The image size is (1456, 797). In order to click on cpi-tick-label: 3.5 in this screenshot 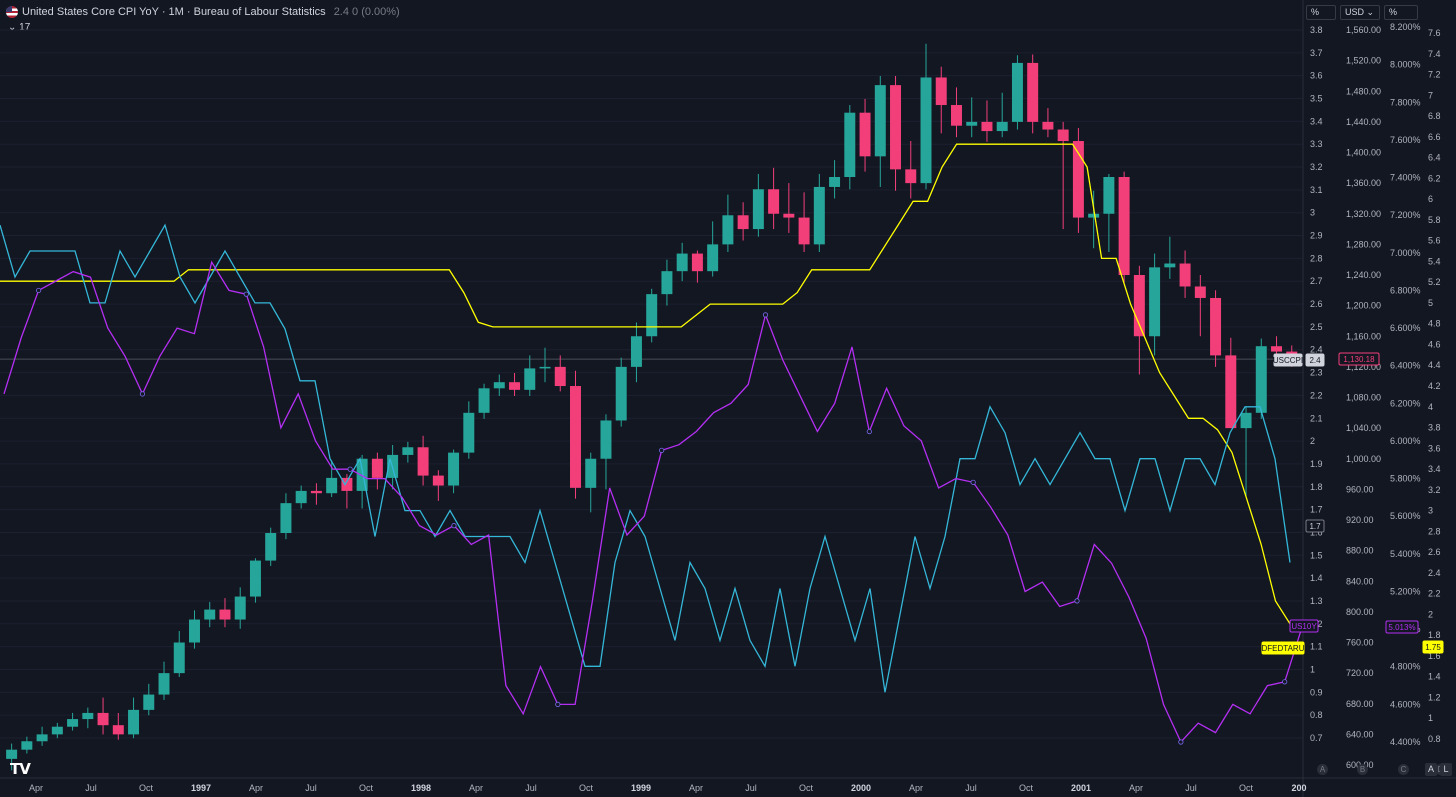, I will do `click(1316, 99)`.